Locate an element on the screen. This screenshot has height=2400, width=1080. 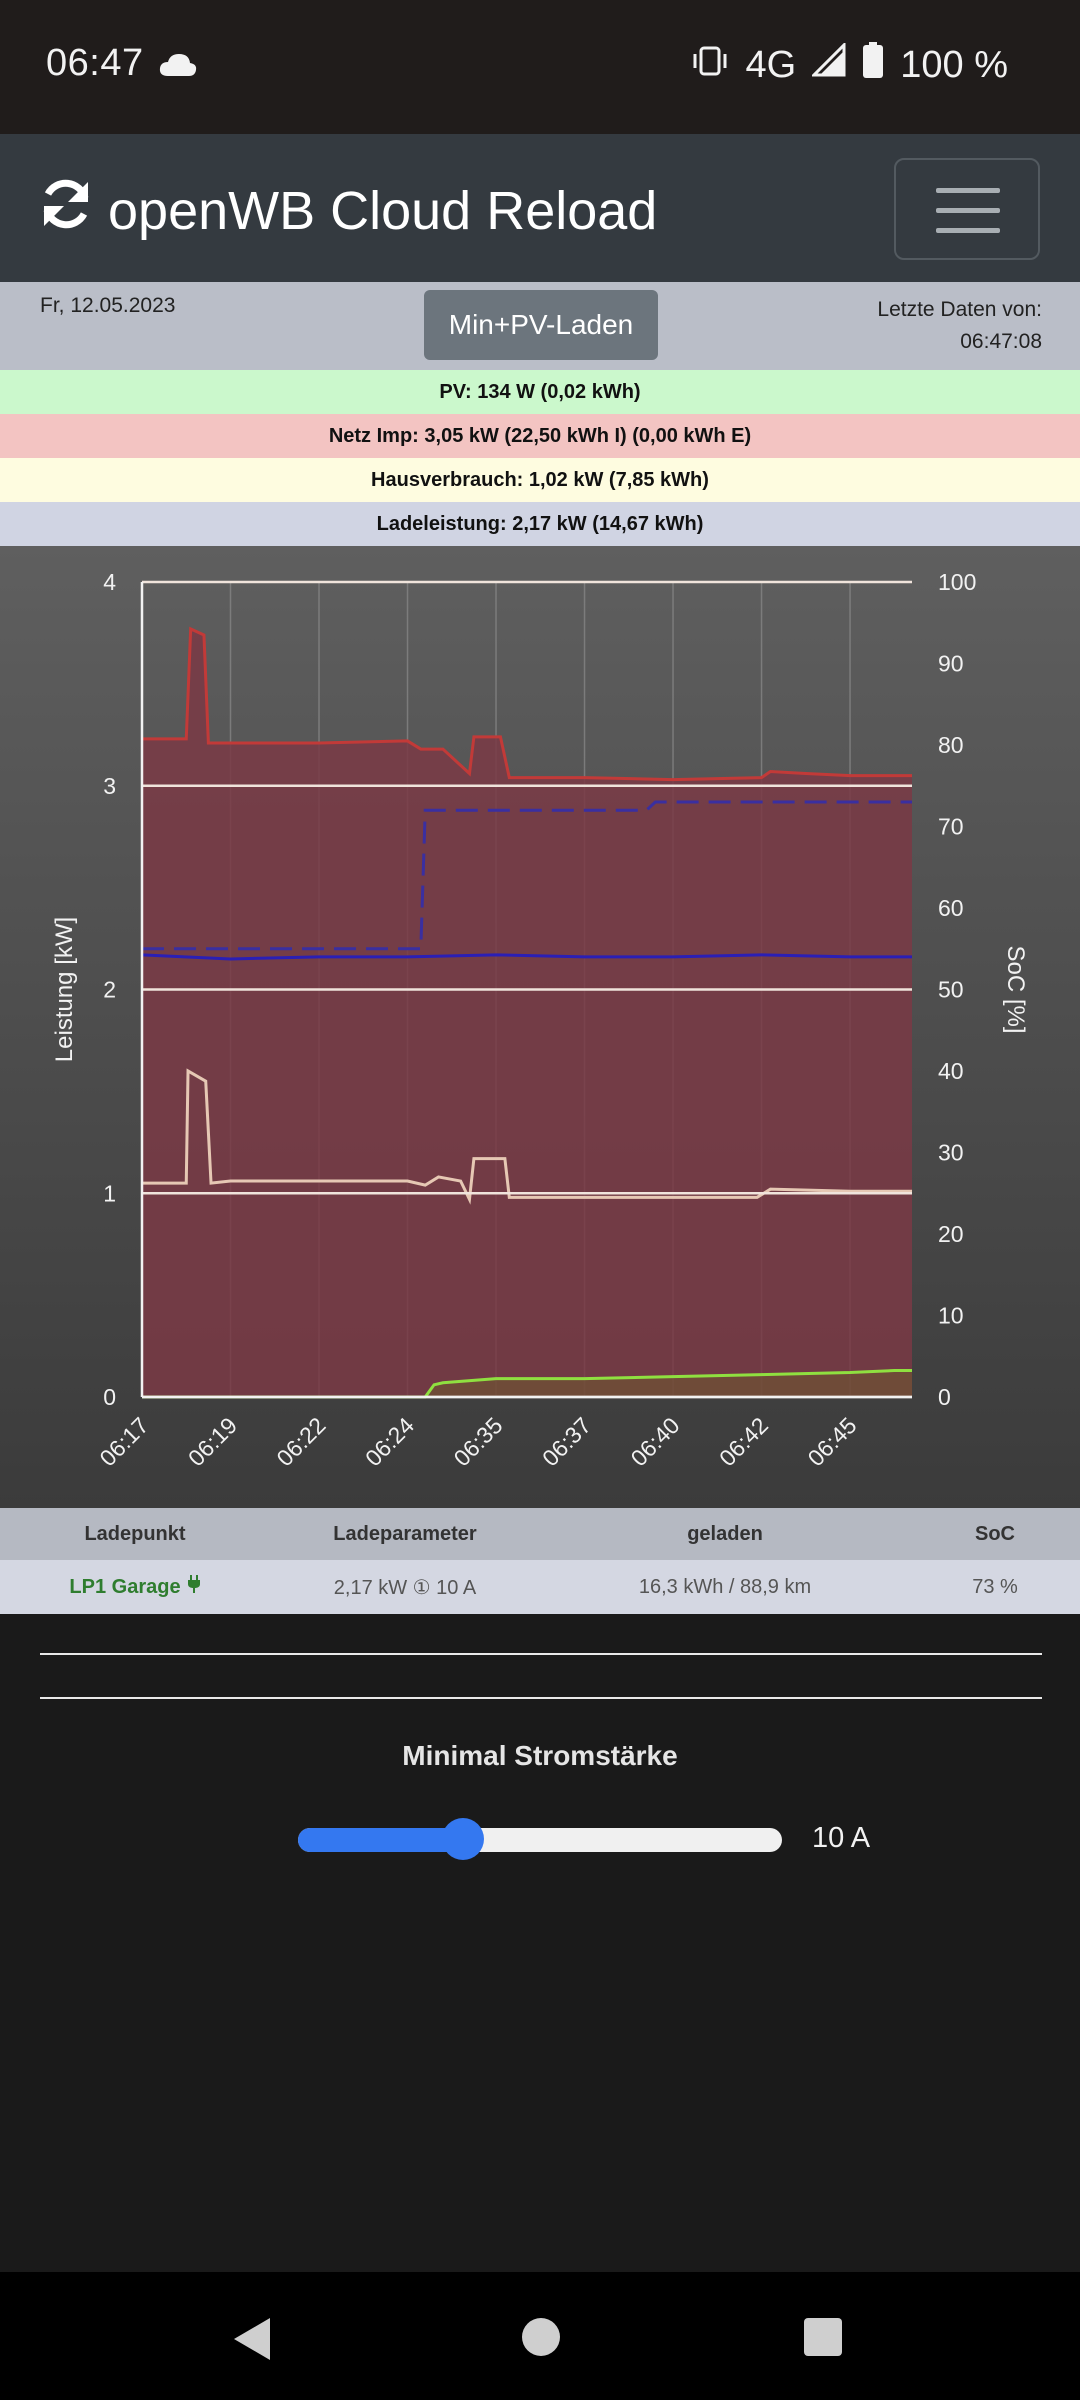
table-header: Ladepunkt Ladeparameter geladen SoC is located at coordinates (540, 1534).